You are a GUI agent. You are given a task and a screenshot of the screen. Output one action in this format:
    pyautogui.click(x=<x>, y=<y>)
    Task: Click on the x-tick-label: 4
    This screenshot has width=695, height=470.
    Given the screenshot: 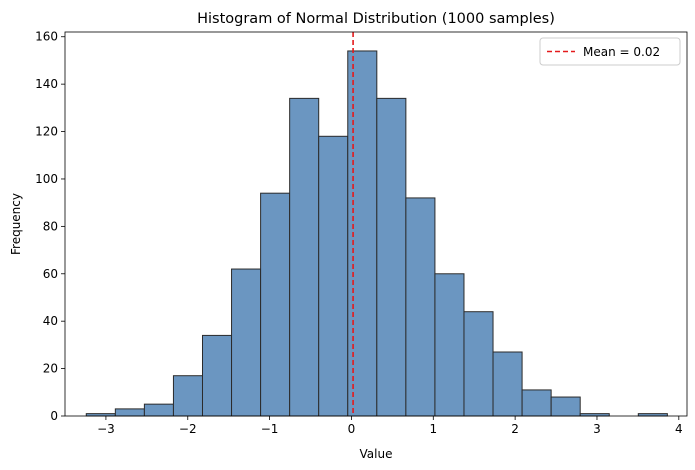 What is the action you would take?
    pyautogui.click(x=679, y=429)
    